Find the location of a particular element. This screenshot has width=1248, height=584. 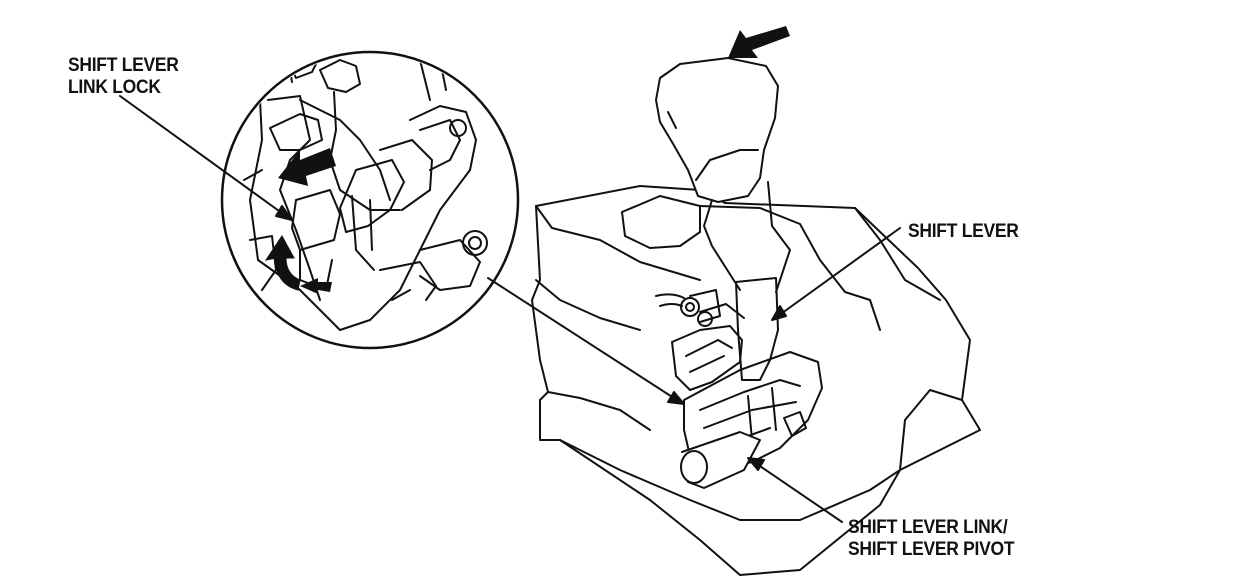

link-lock-label-line-1: SHIFT LEVER is located at coordinates (123, 65).